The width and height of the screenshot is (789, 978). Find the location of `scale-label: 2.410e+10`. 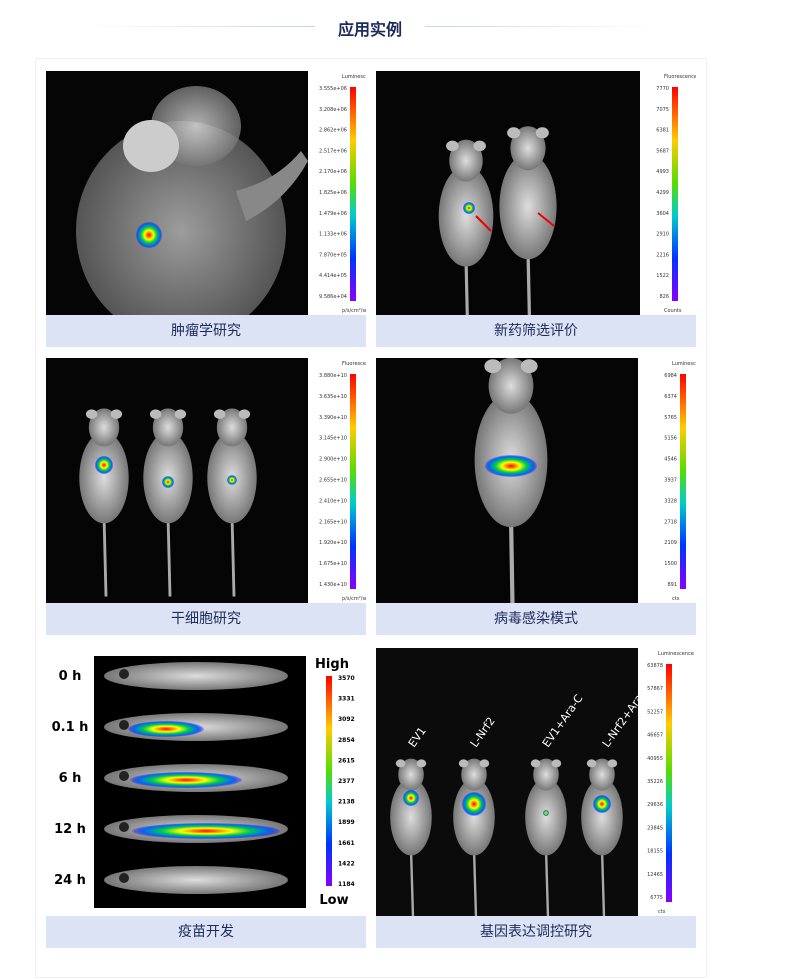

scale-label: 2.410e+10 is located at coordinates (333, 501).